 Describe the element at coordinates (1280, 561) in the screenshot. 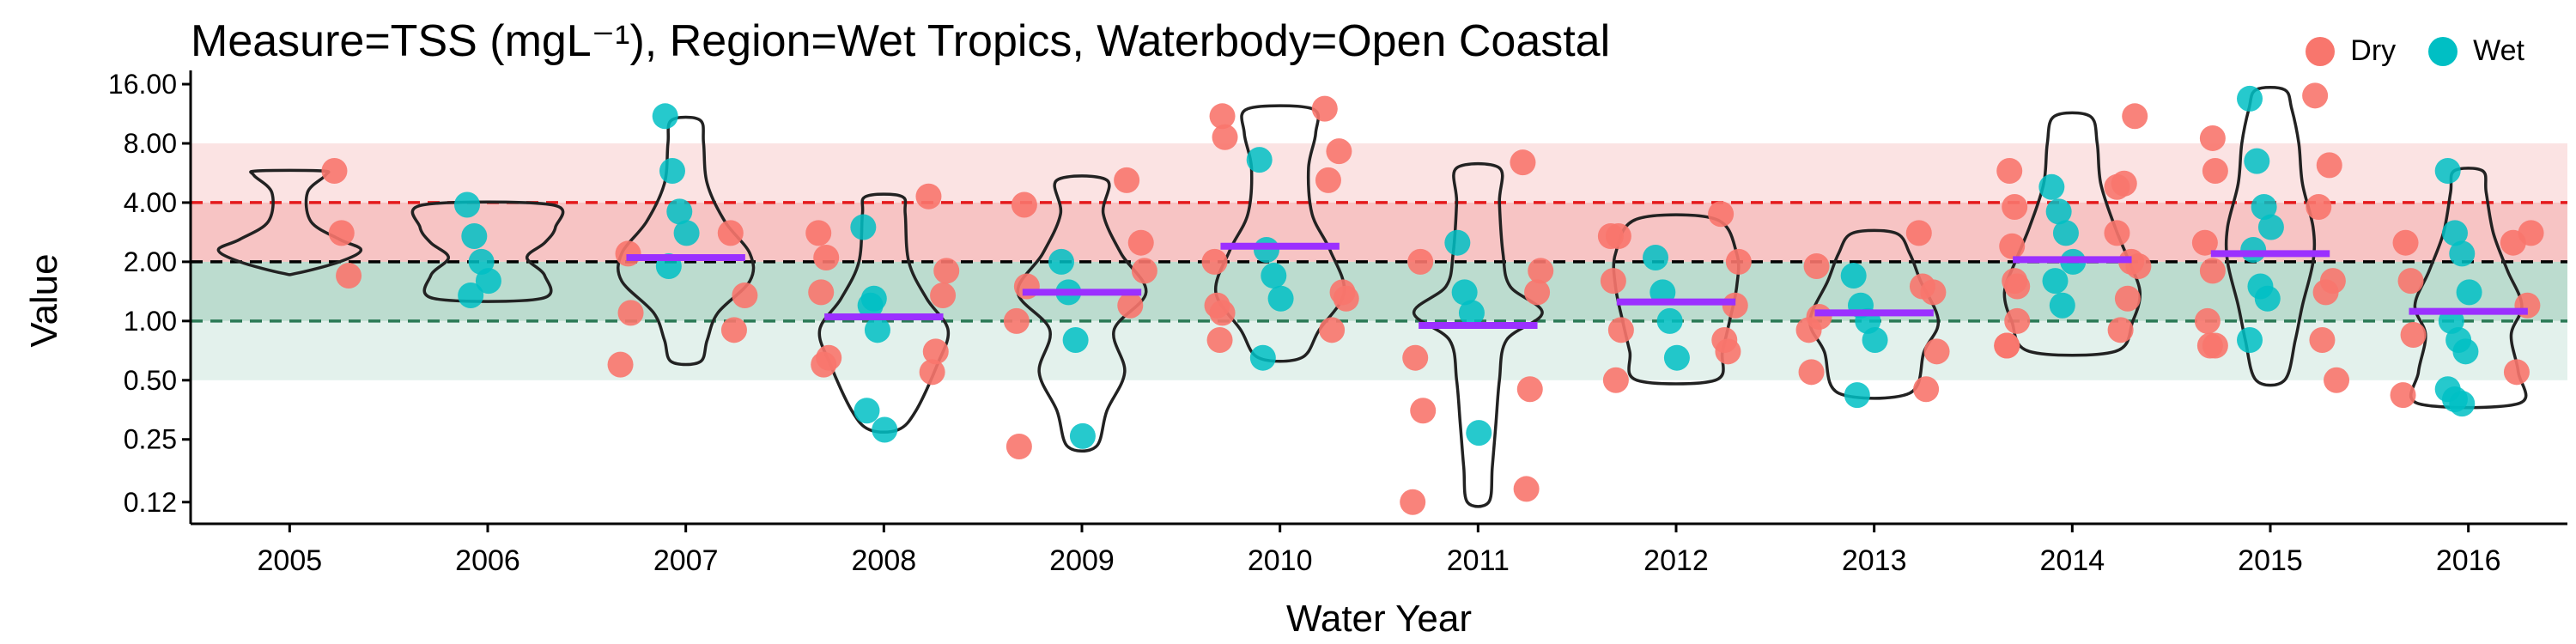

I see `x-tick-label: 2010` at that location.